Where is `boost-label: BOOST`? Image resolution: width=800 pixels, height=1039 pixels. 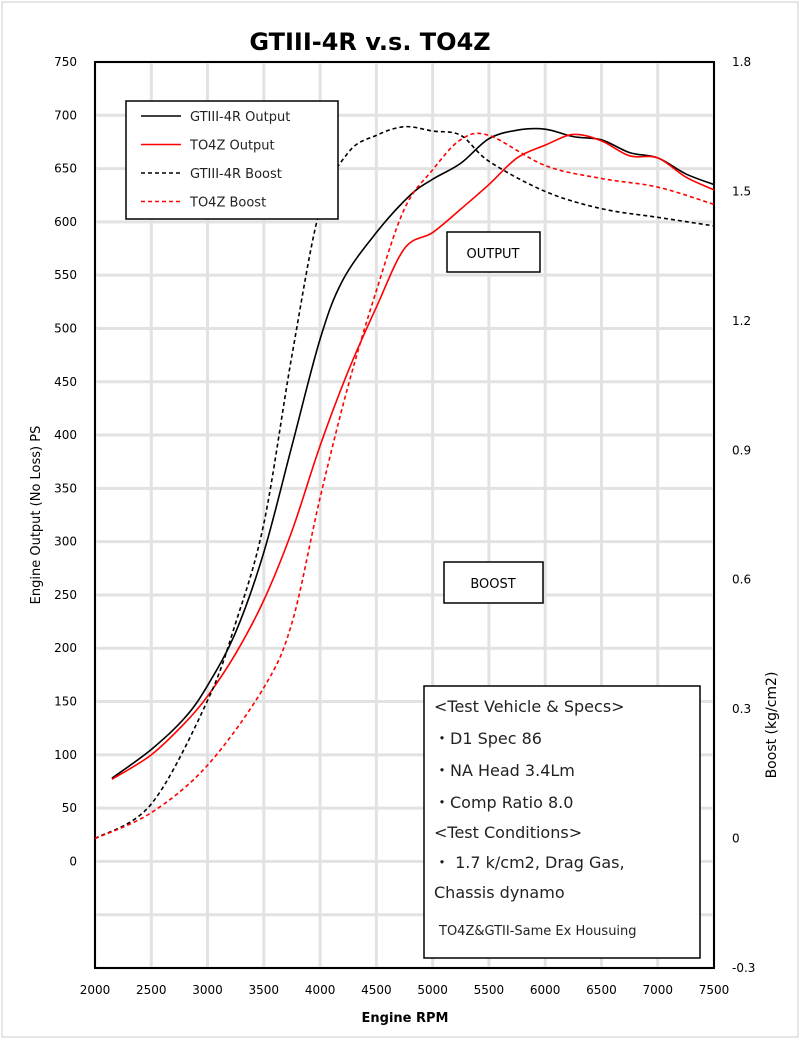 boost-label: BOOST is located at coordinates (492, 584).